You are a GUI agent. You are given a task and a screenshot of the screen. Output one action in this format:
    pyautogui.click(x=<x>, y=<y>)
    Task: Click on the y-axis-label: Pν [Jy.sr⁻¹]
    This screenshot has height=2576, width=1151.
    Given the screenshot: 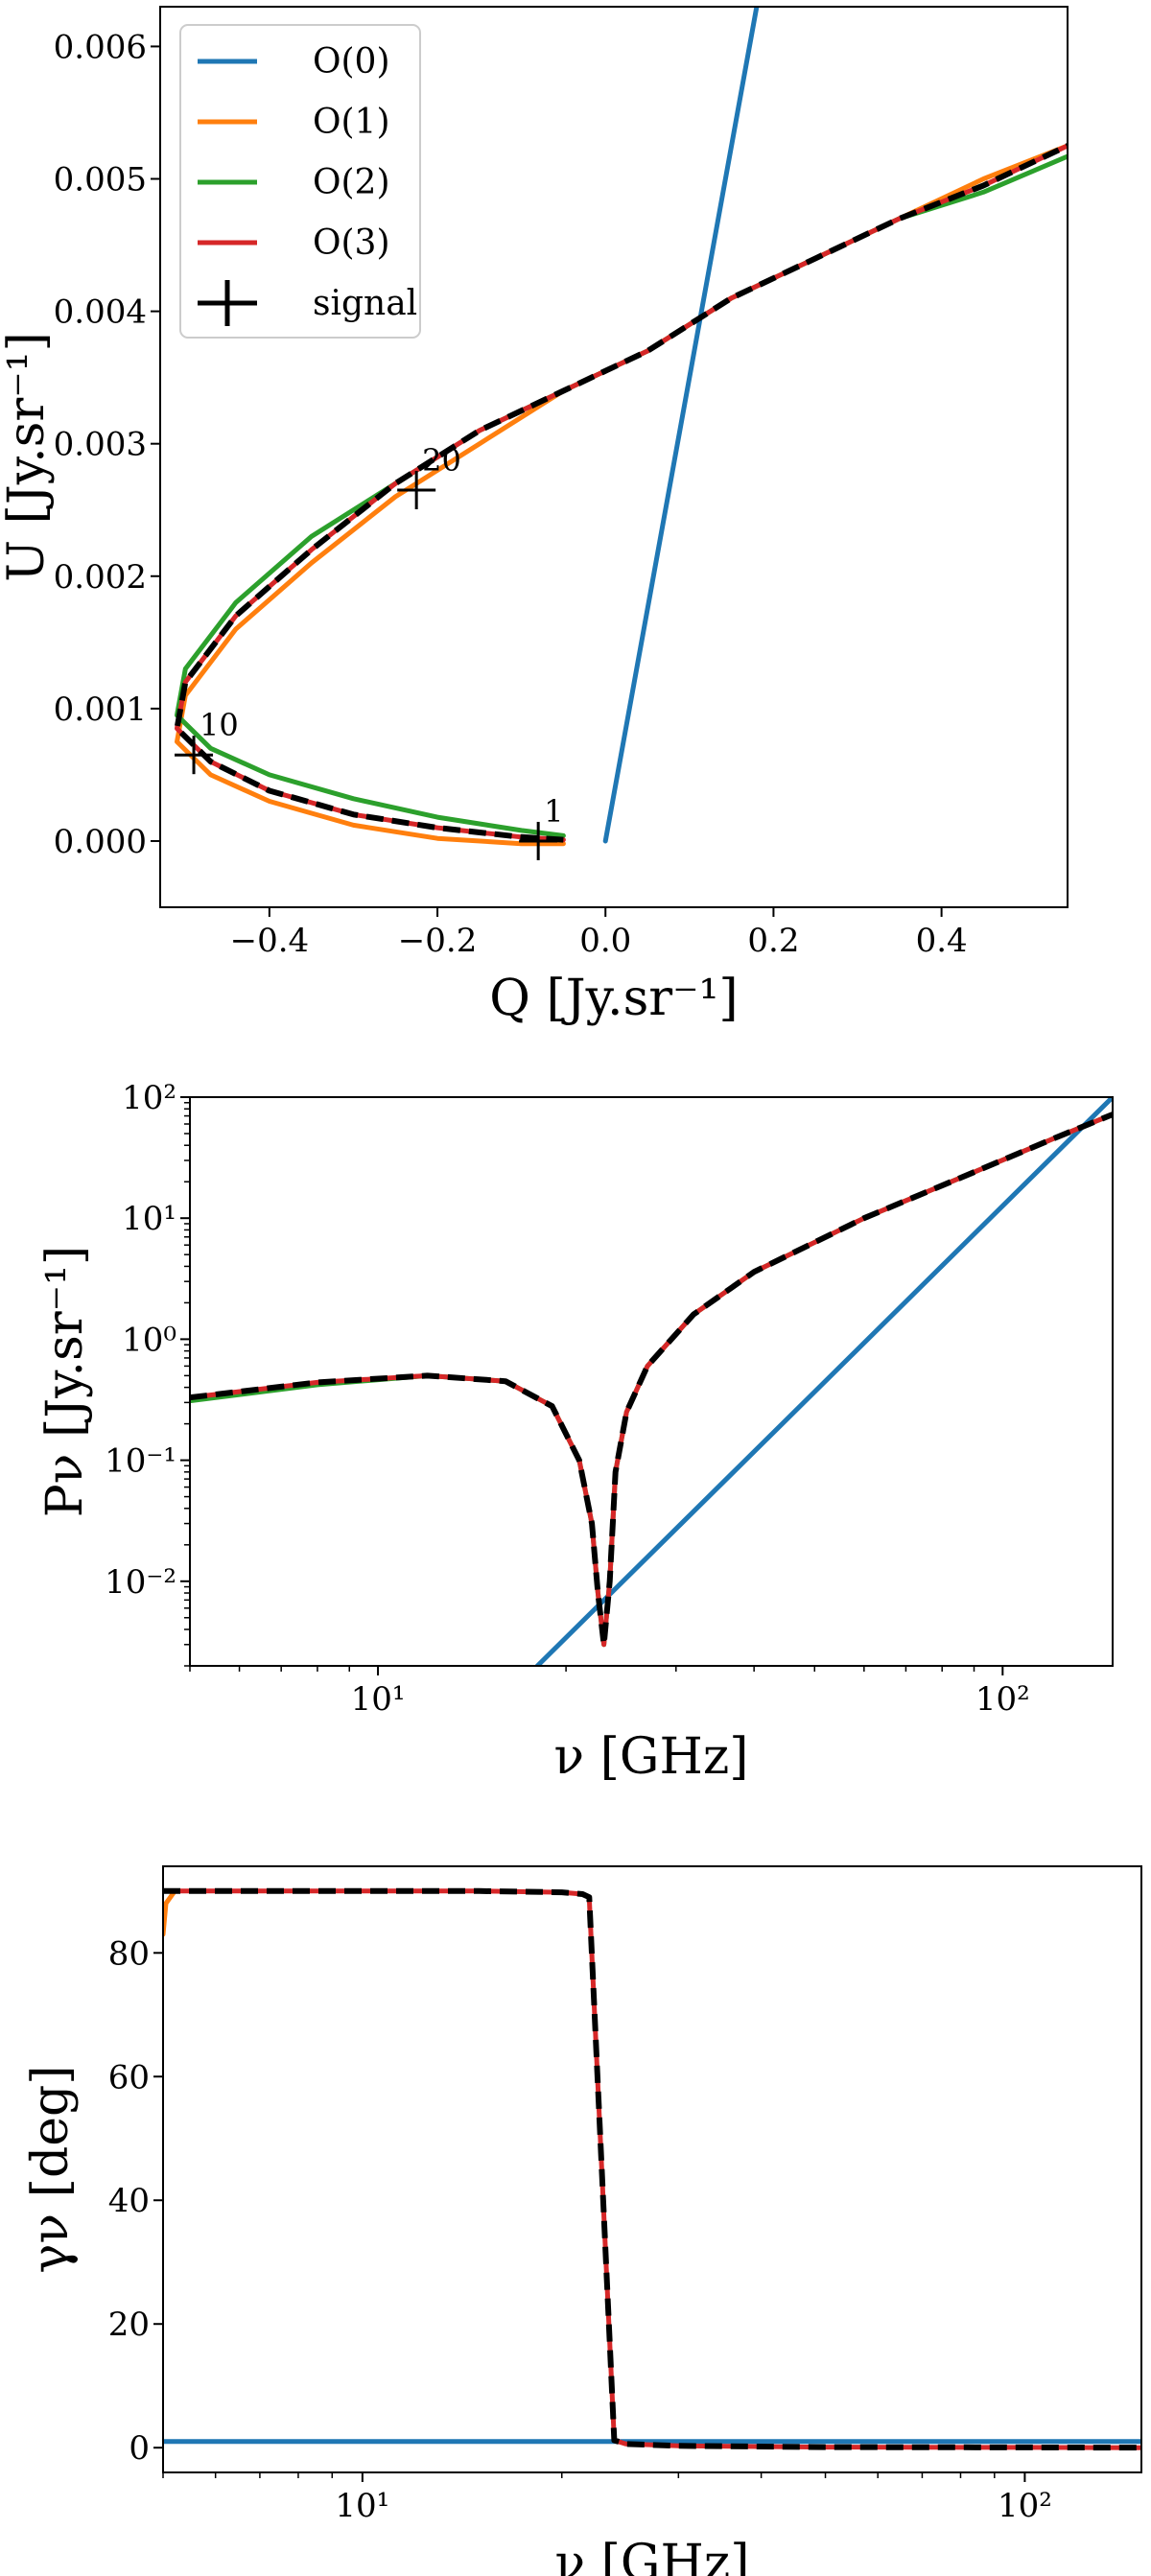 What is the action you would take?
    pyautogui.click(x=65, y=1381)
    